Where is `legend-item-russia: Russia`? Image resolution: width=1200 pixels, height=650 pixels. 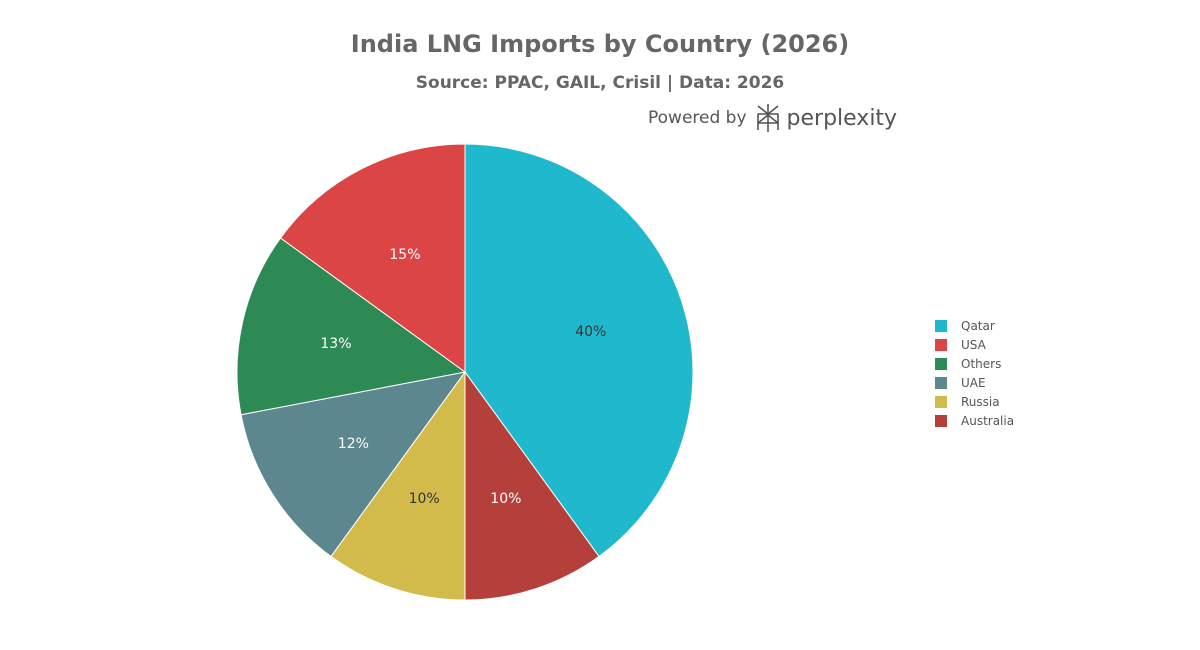 legend-item-russia: Russia is located at coordinates (974, 401).